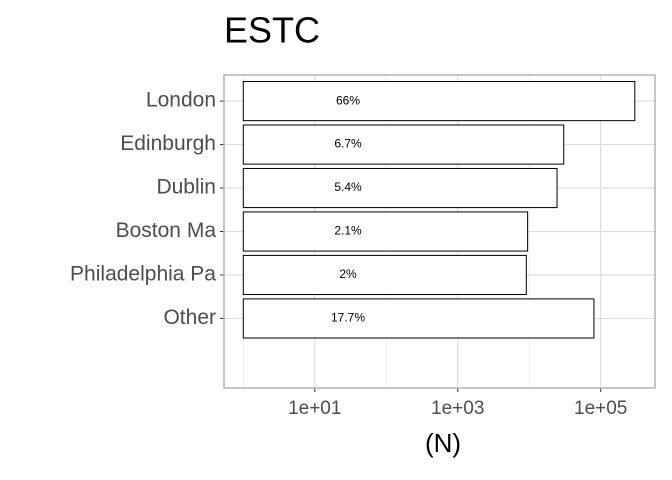  What do you see at coordinates (348, 274) in the screenshot?
I see `percent-label: 2%` at bounding box center [348, 274].